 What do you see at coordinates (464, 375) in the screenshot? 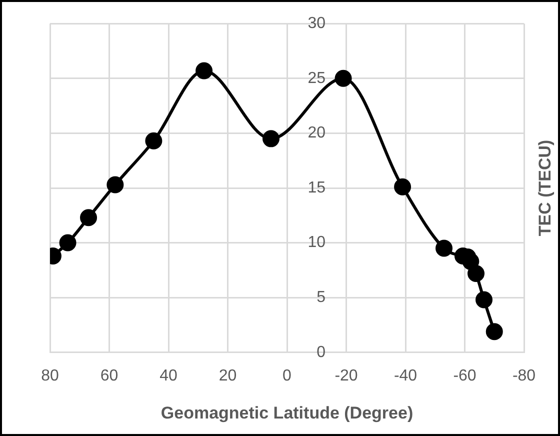
I see `x-tick-label: -60` at bounding box center [464, 375].